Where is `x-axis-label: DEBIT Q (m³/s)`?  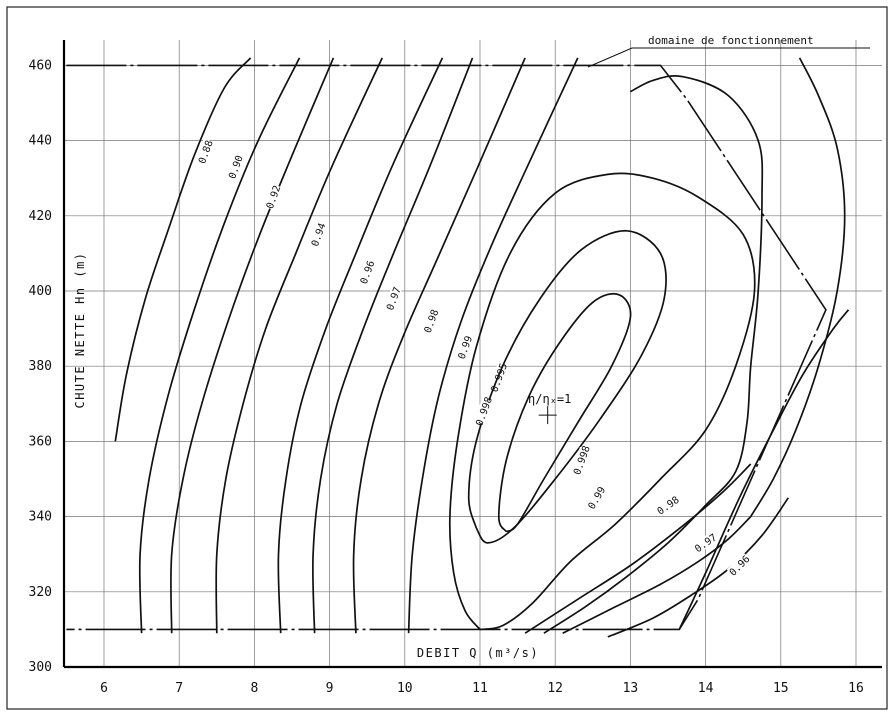
x-axis-label: DEBIT Q (m³/s) is located at coordinates (478, 653).